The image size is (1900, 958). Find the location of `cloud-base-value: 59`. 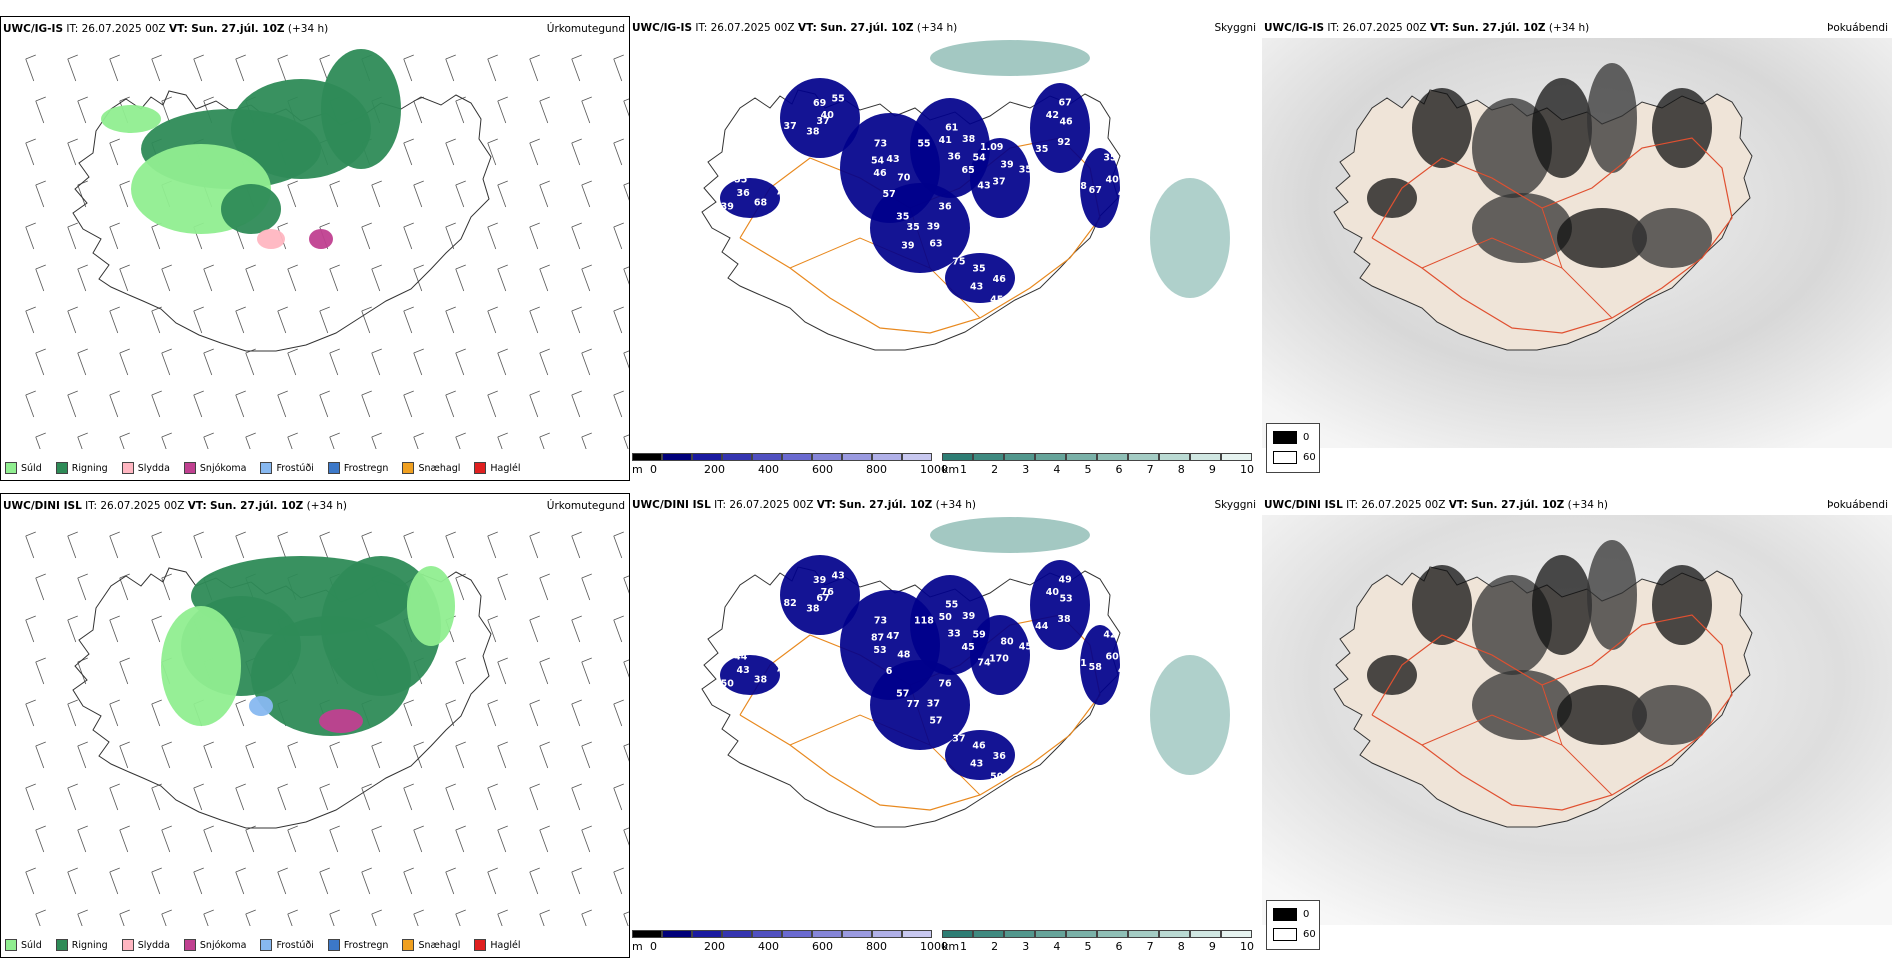

cloud-base-value: 59 is located at coordinates (978, 635).